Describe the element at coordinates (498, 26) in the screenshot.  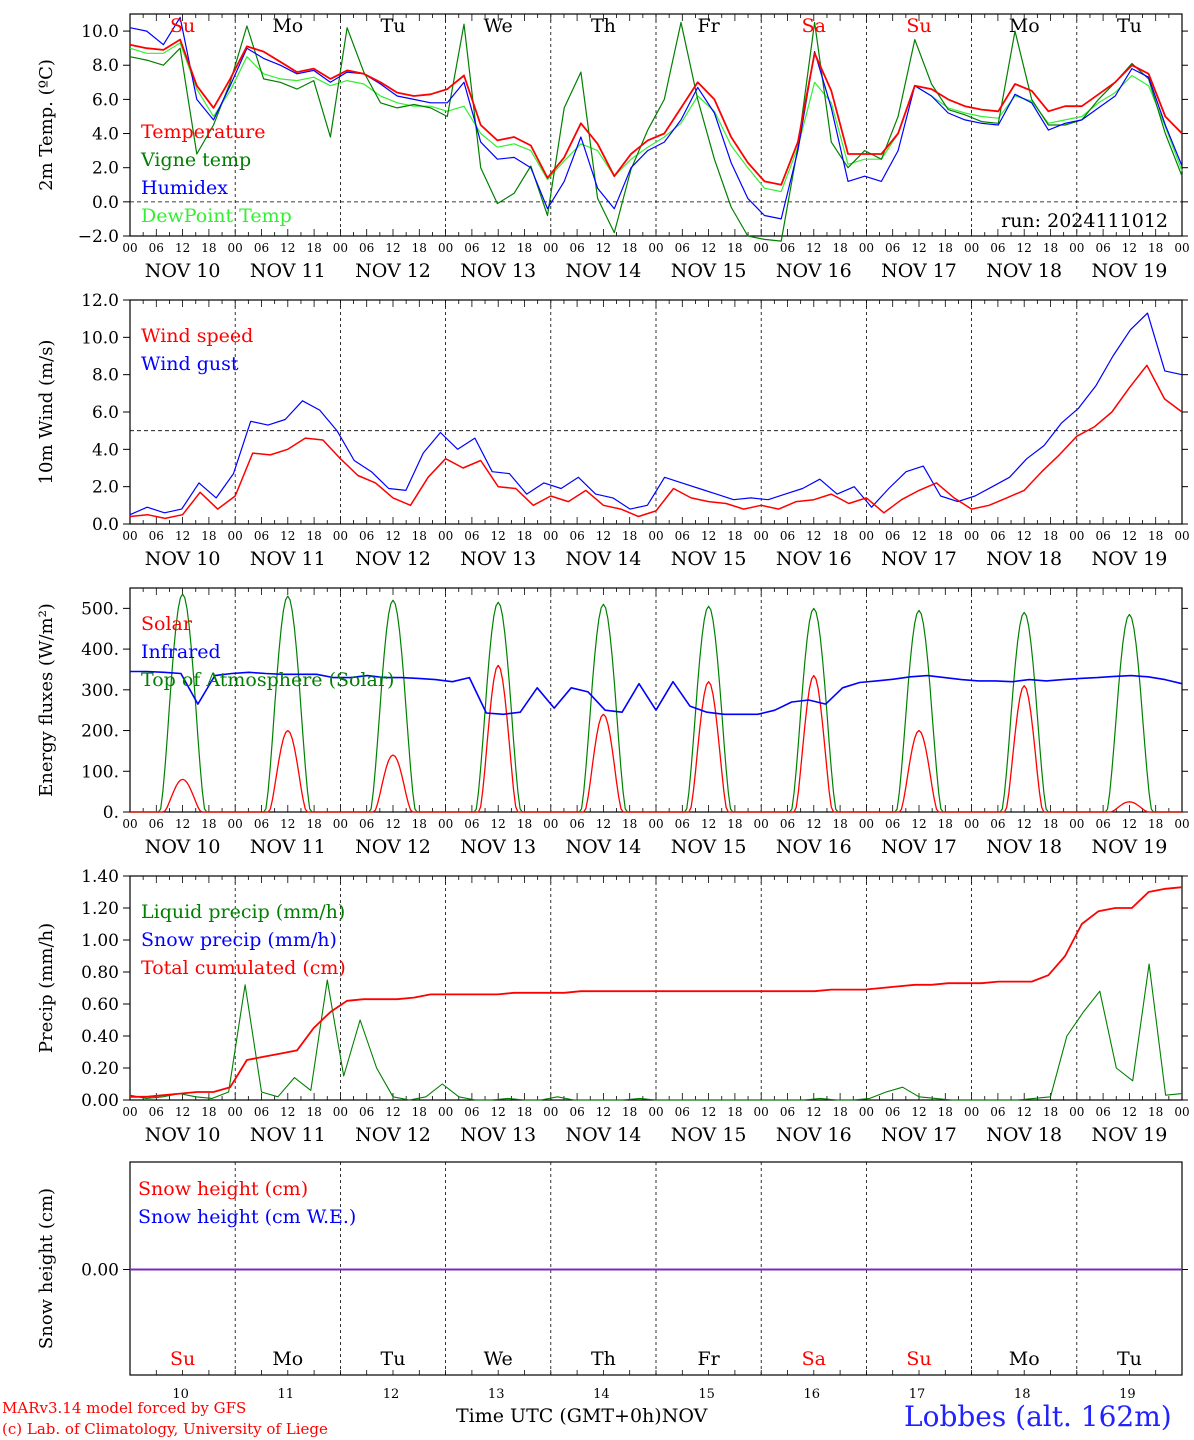
I see `weekday-label: We` at that location.